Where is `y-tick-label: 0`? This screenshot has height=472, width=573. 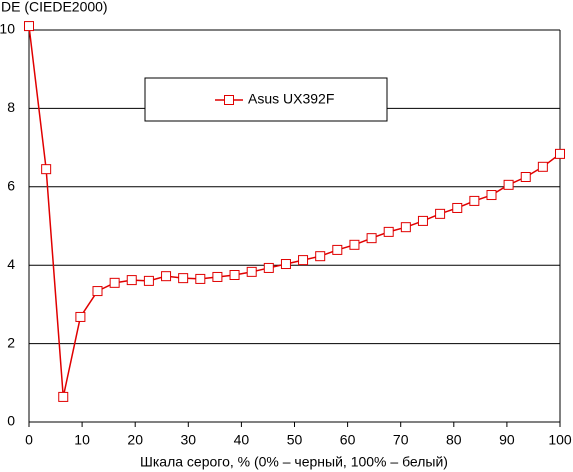
y-tick-label: 0 is located at coordinates (11, 421).